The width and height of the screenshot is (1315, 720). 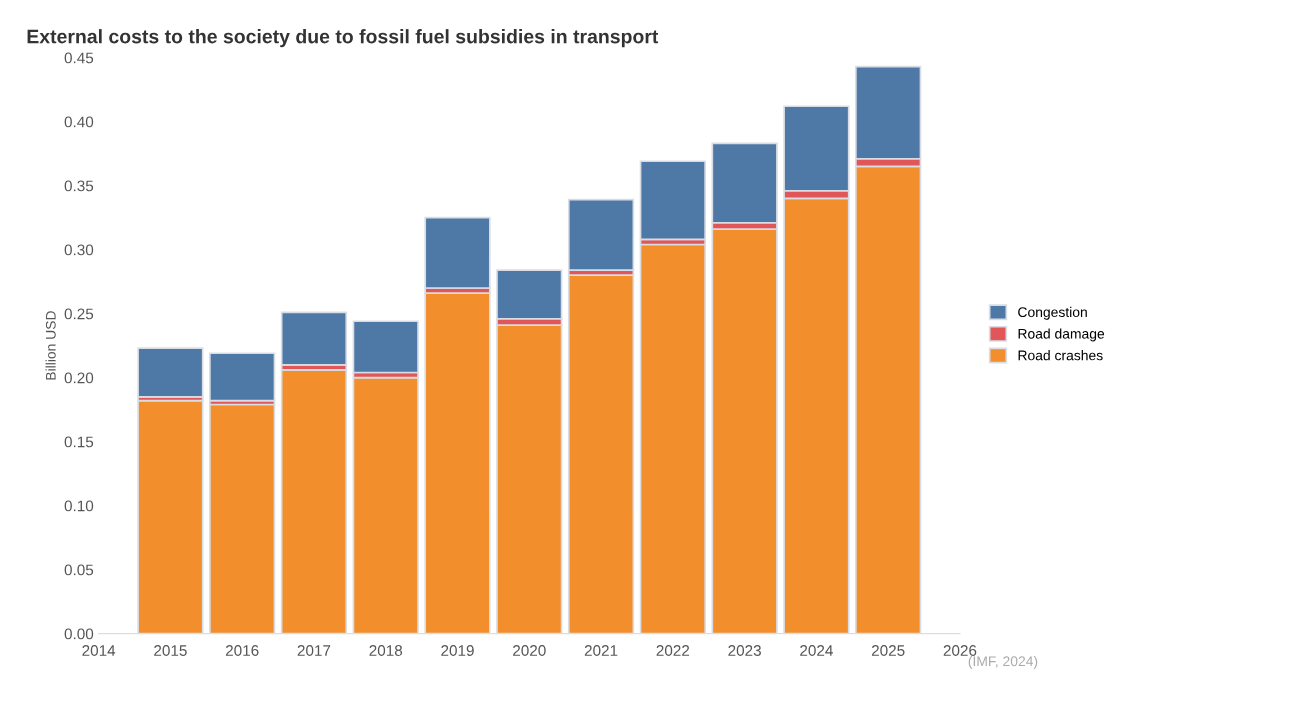 What do you see at coordinates (99, 650) in the screenshot?
I see `x-tick-label: 2014` at bounding box center [99, 650].